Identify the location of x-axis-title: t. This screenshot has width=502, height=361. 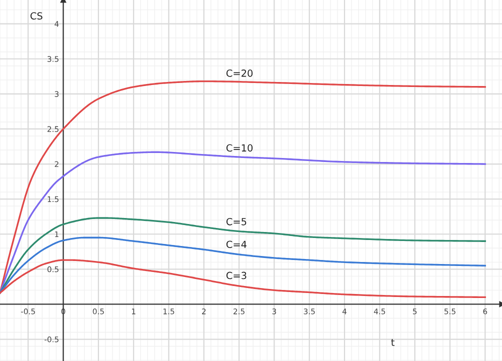
(392, 342).